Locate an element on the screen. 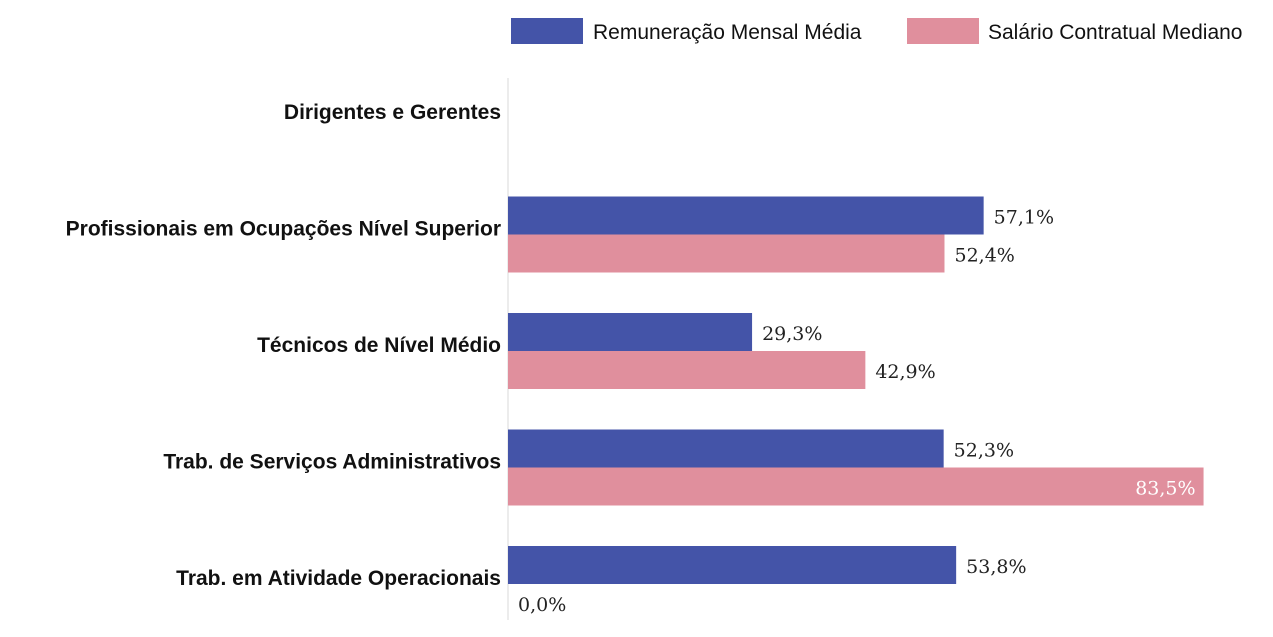 The width and height of the screenshot is (1273, 637). category-label-1: Dirigentes e Gerentes is located at coordinates (392, 112).